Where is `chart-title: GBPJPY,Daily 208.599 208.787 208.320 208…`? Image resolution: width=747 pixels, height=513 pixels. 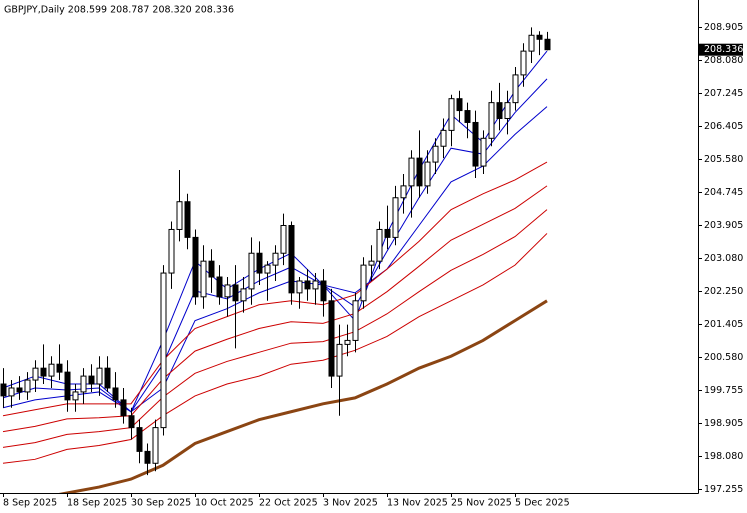
chart-title: GBPJPY,Daily 208.599 208.787 208.320 208… is located at coordinates (119, 10).